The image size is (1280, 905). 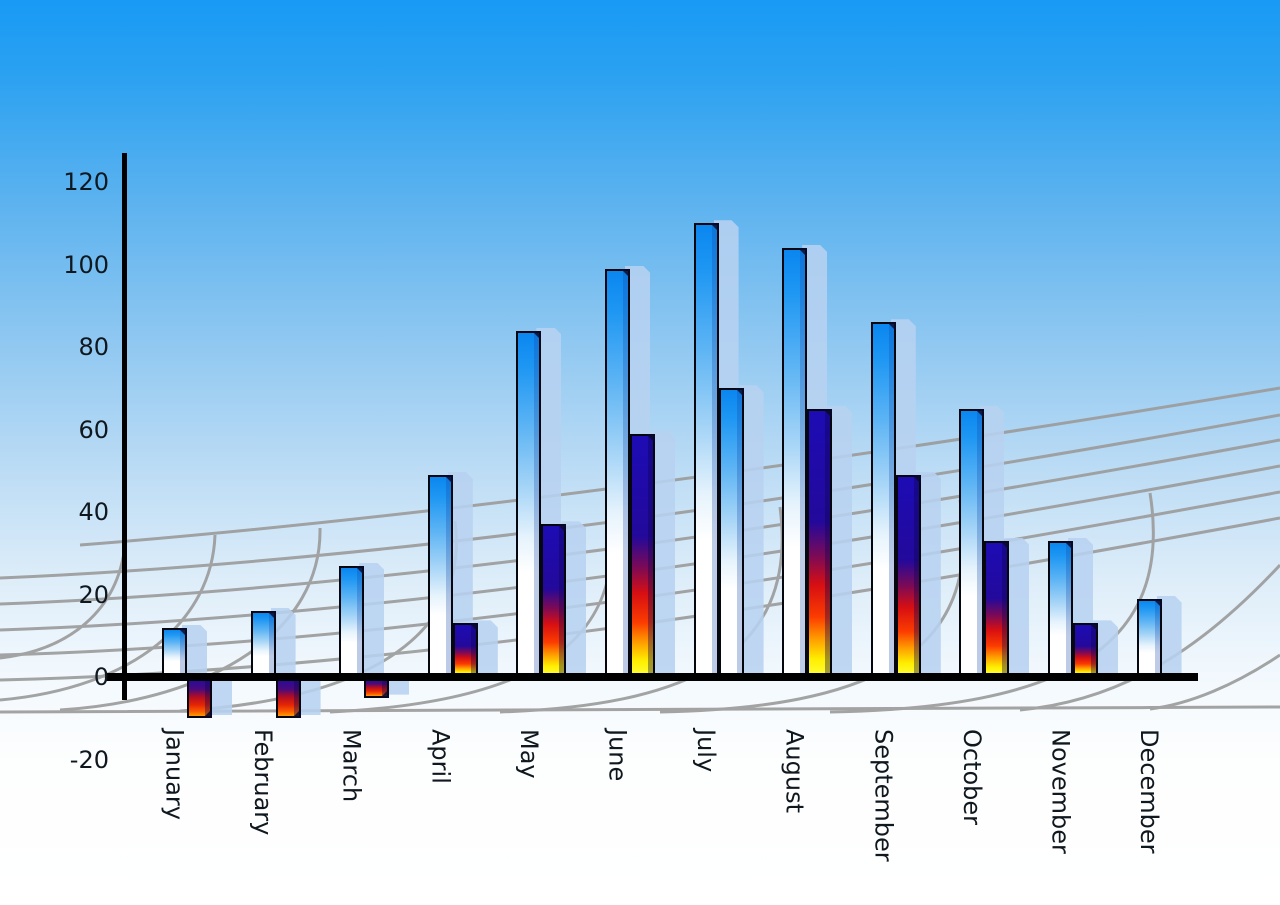 What do you see at coordinates (528, 754) in the screenshot?
I see `x-axis-label-may: May` at bounding box center [528, 754].